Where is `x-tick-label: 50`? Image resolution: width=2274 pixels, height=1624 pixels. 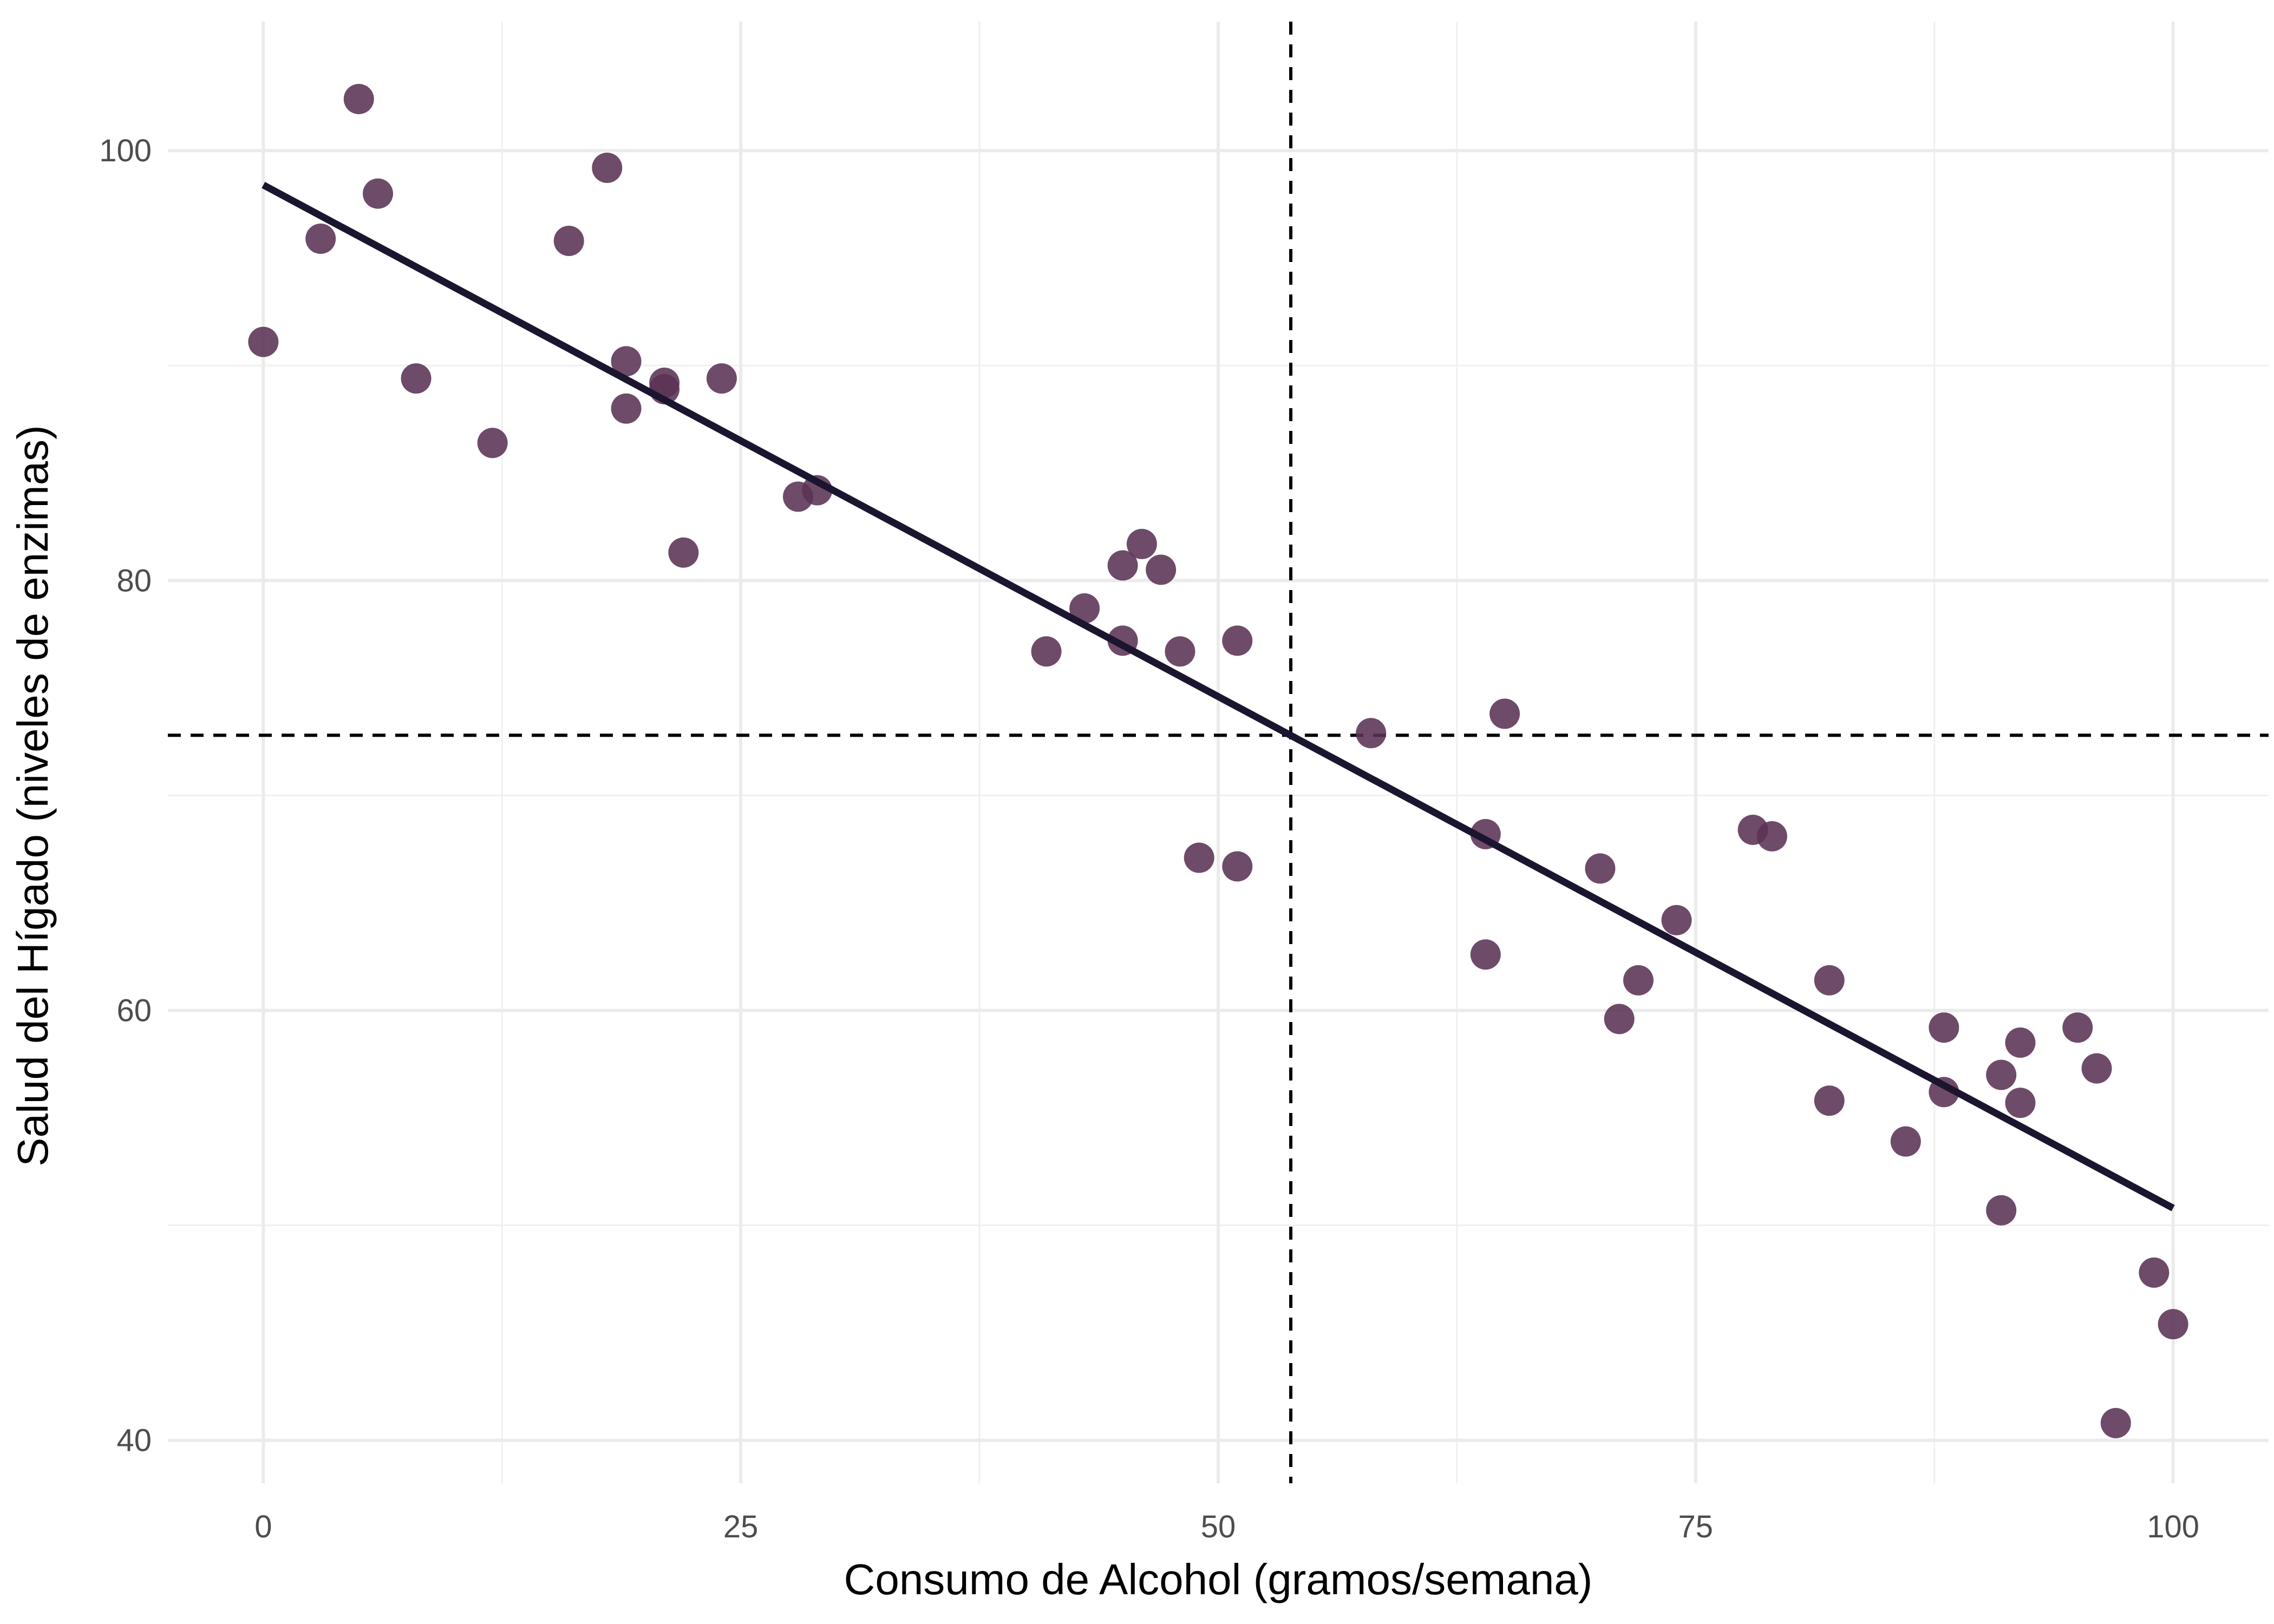 x-tick-label: 50 is located at coordinates (1219, 1526).